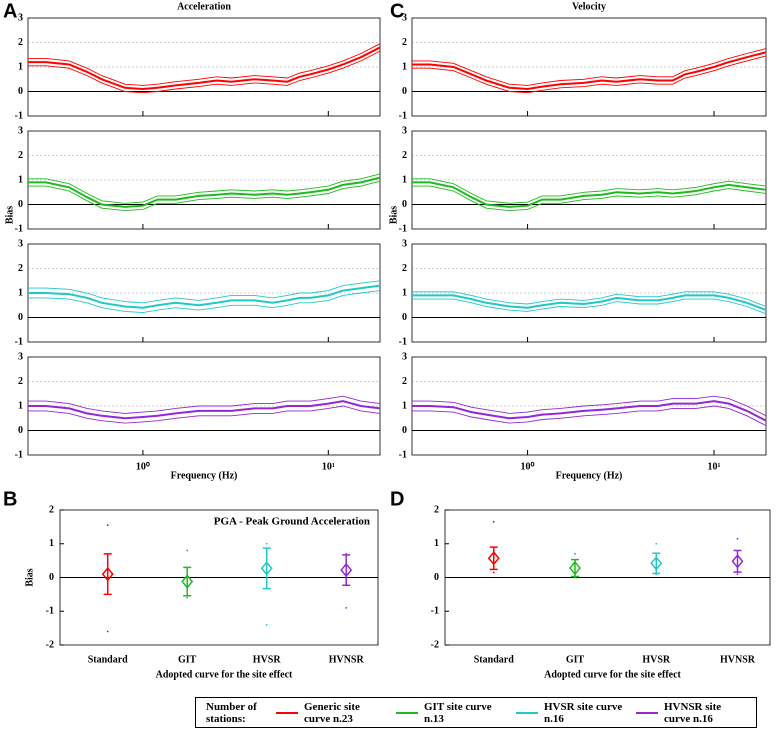 The image size is (782, 730). I want to click on x-tick-label: HVNSR, so click(738, 659).